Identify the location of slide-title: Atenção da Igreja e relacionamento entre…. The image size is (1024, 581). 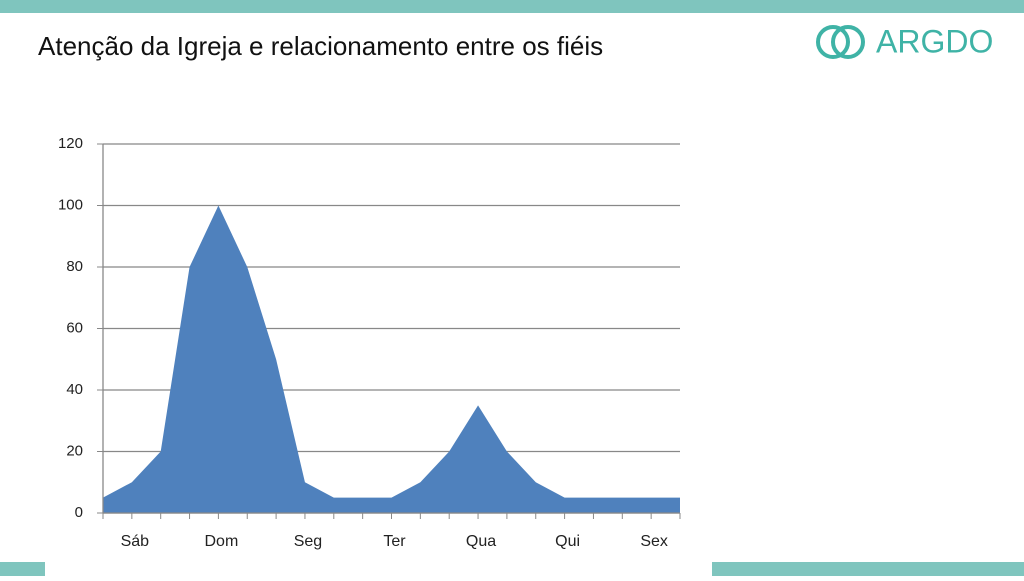
(320, 46).